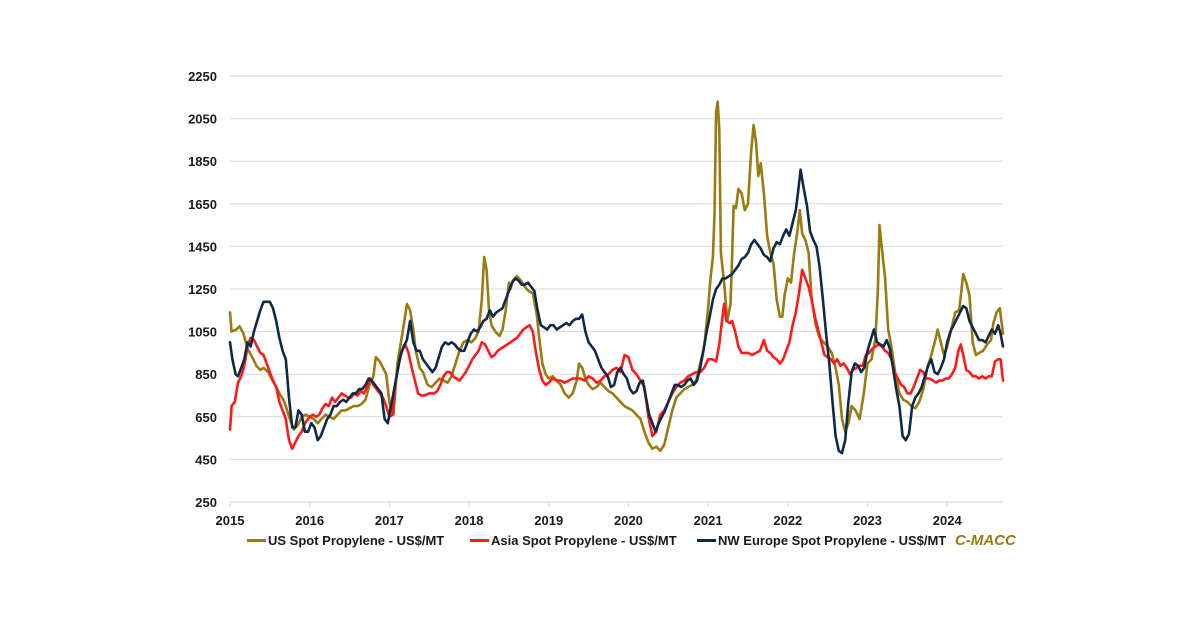 The height and width of the screenshot is (627, 1200). I want to click on legend-item-us: US Spot Propylene - US$/MT, so click(345, 540).